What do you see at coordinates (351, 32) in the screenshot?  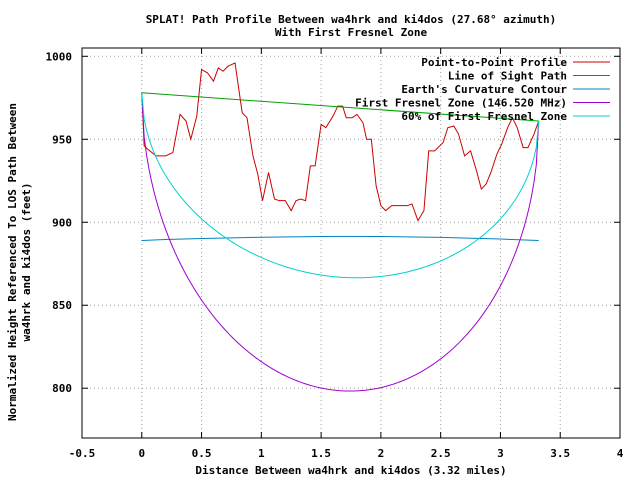 I see `chart-subtitle: With First Fresnel Zone` at bounding box center [351, 32].